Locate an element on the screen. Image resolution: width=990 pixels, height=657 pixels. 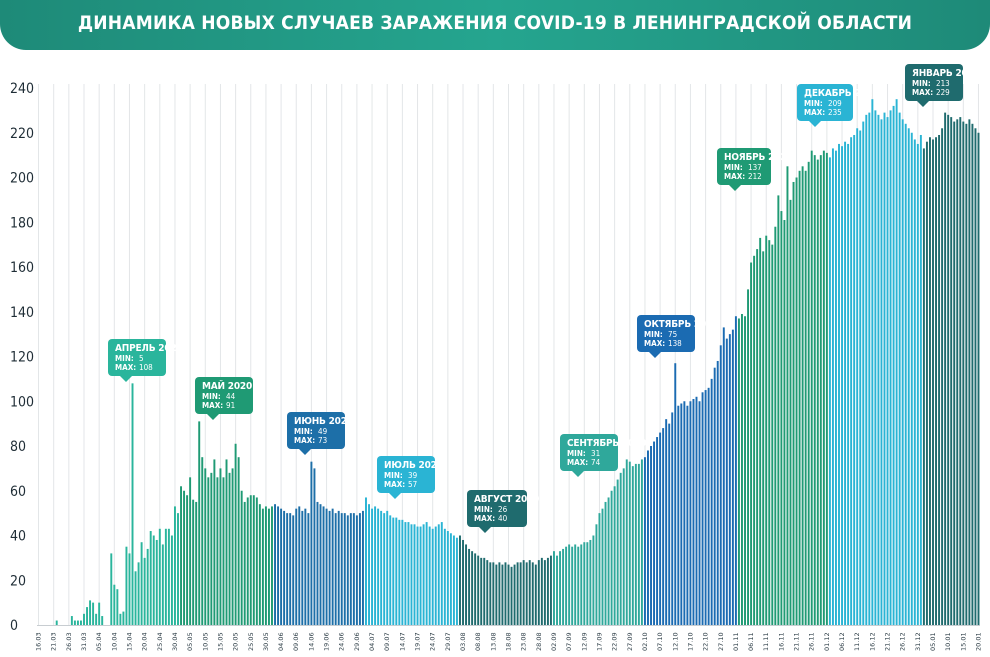
callout-min-label: MIN: is located at coordinates (576, 453).